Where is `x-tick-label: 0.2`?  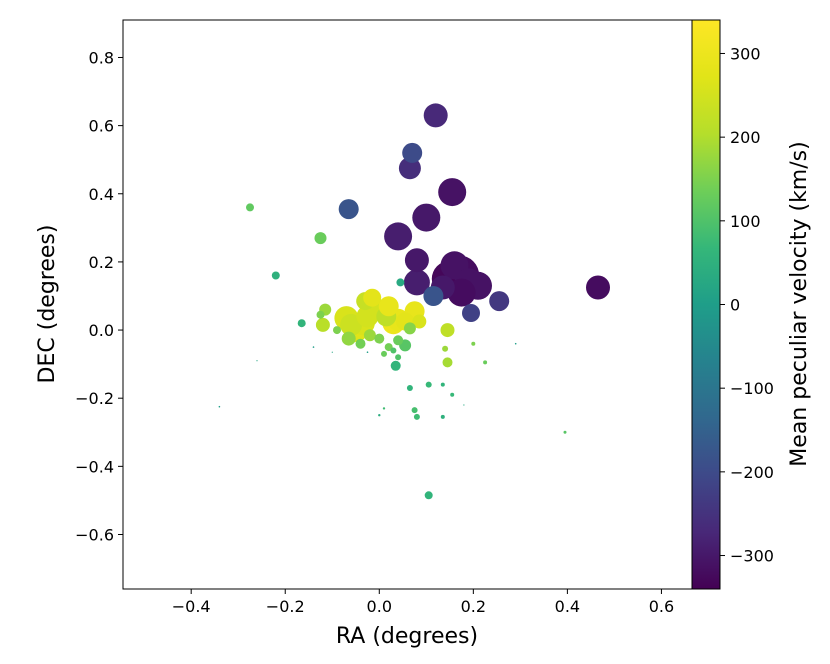 x-tick-label: 0.2 is located at coordinates (473, 606).